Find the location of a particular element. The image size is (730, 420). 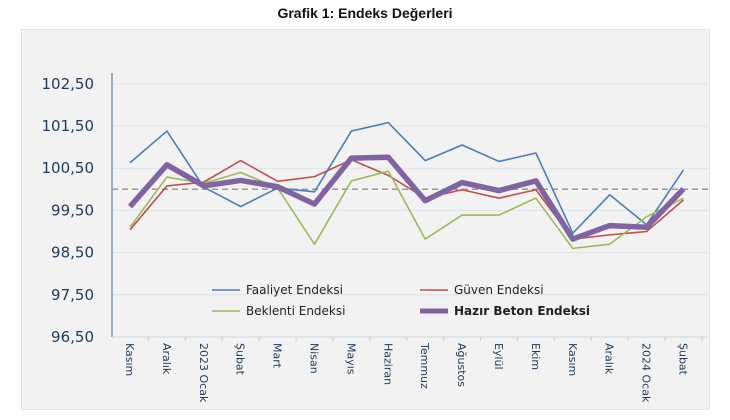

x-tick-label: 2024 Ocak is located at coordinates (646, 373).